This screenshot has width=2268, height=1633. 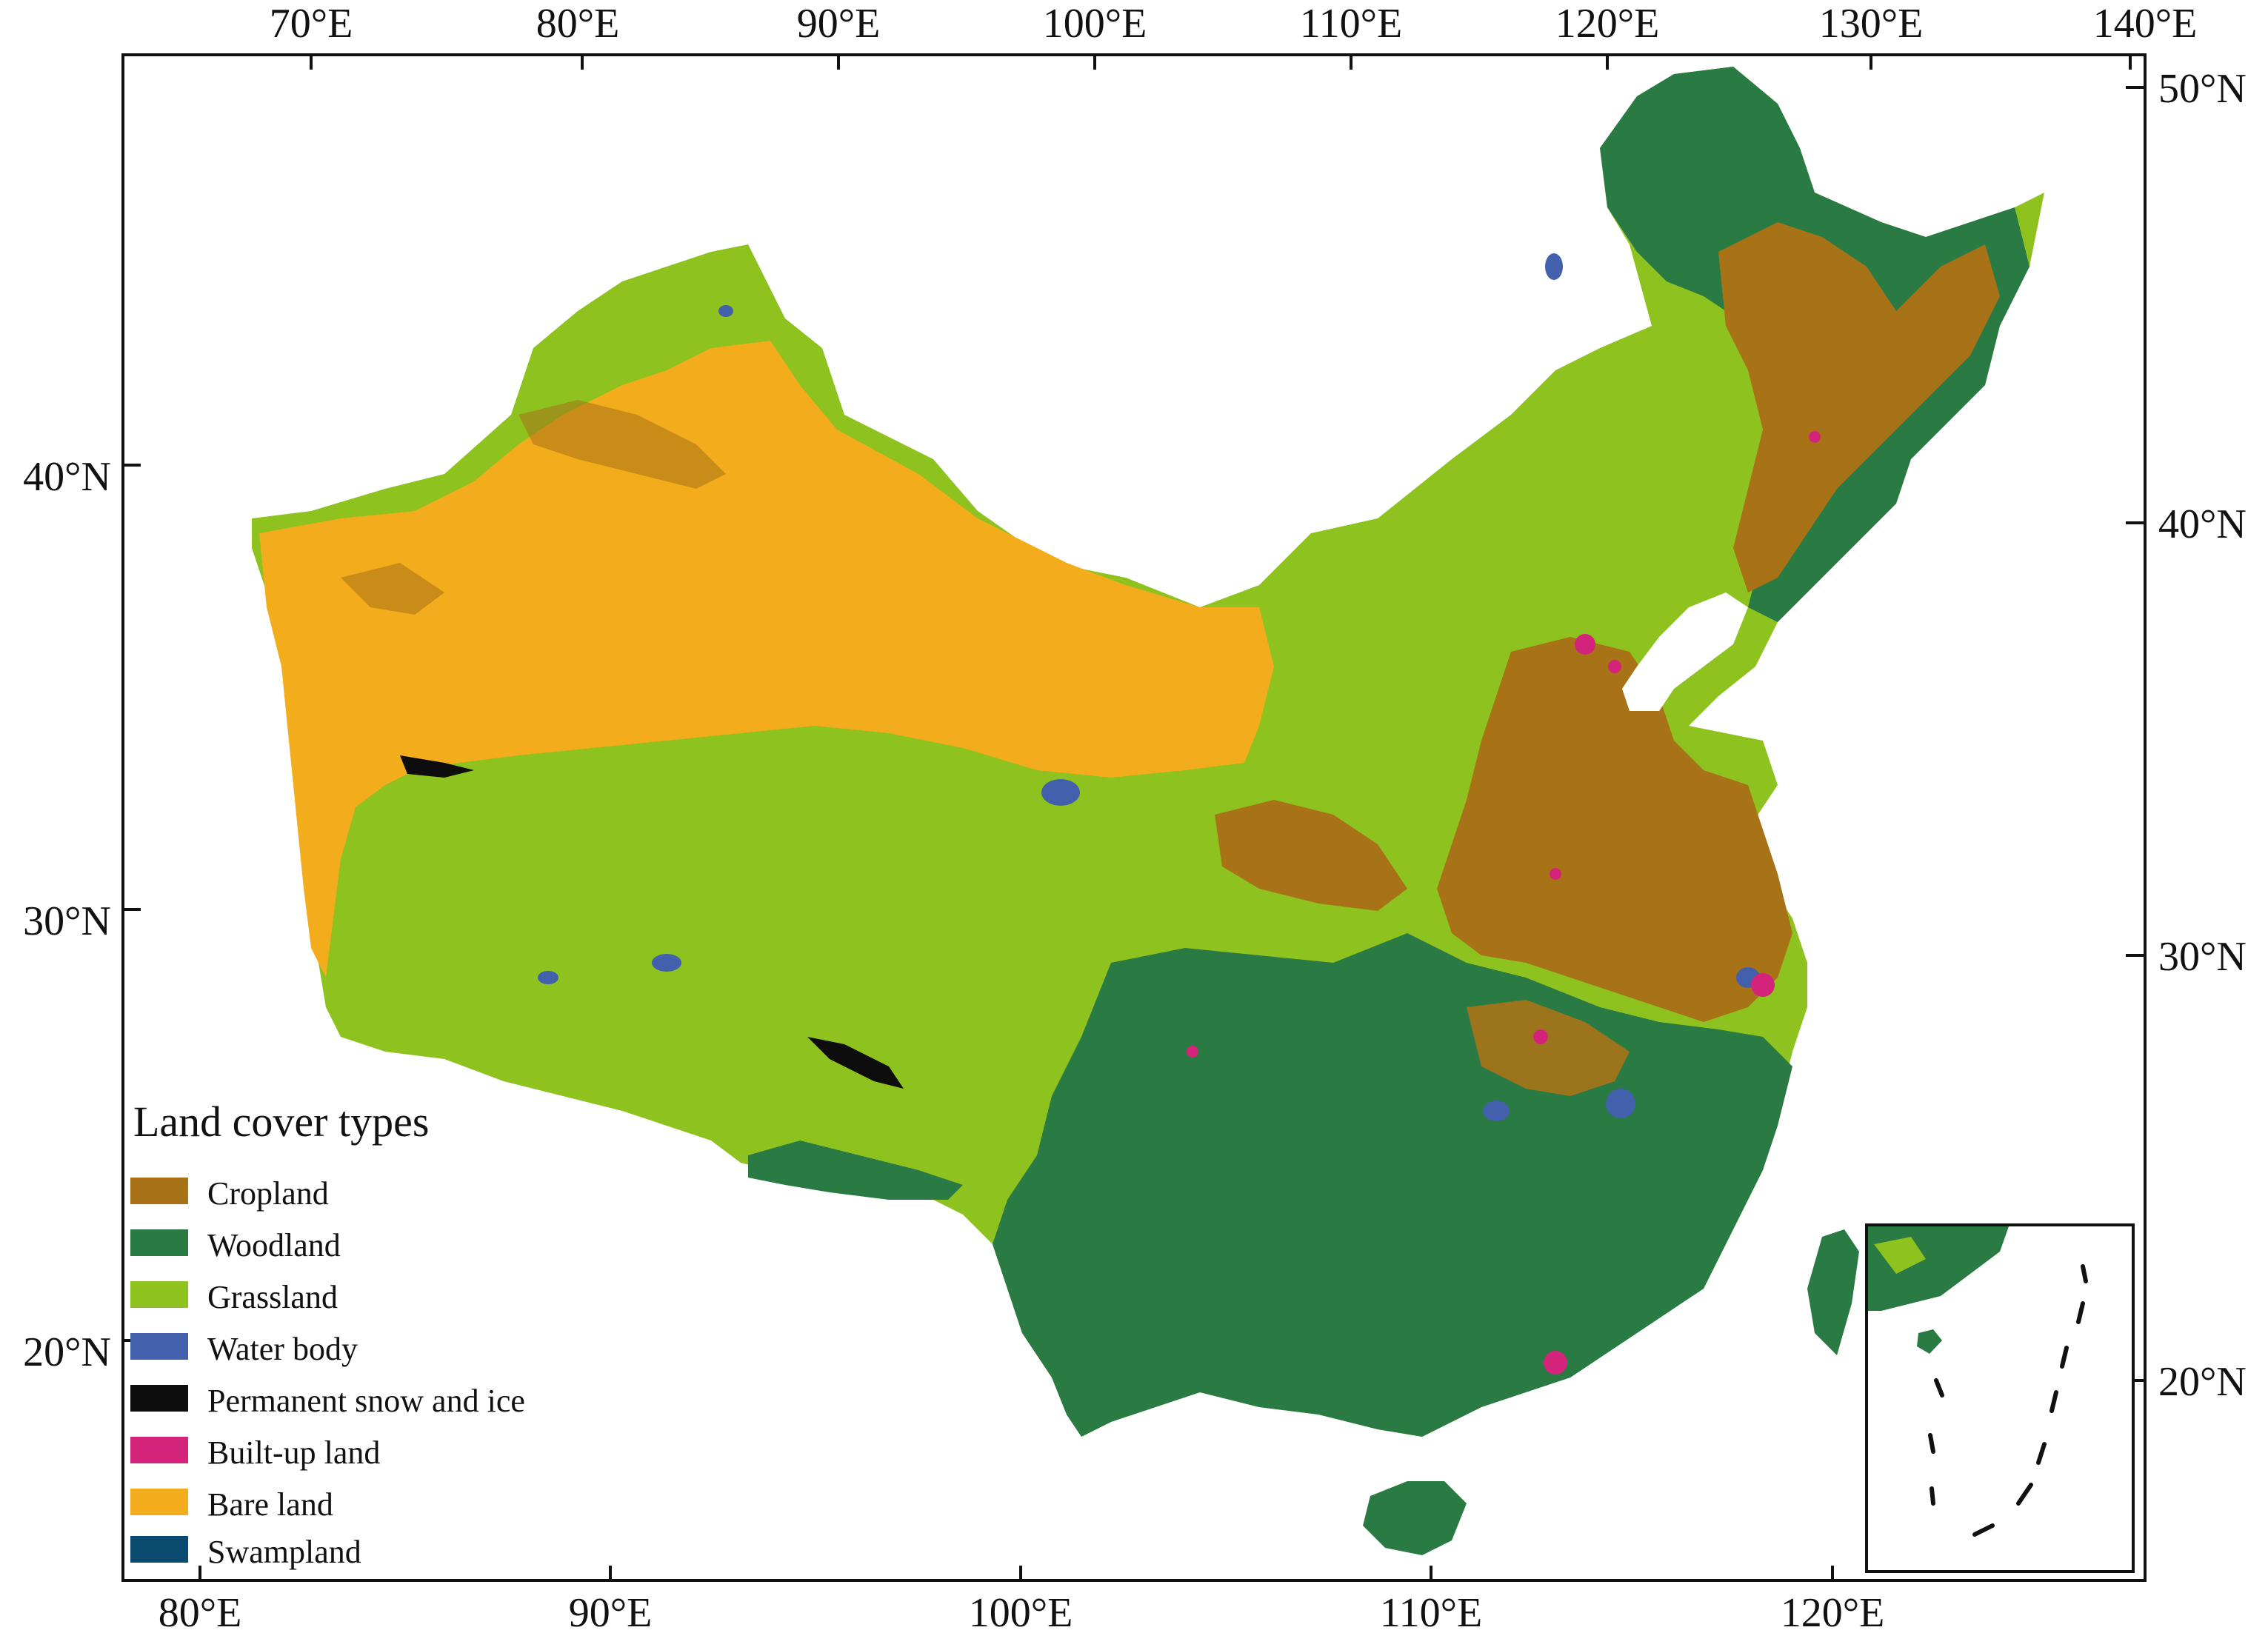 What do you see at coordinates (1385, 652) in the screenshot?
I see `region-grassland-north` at bounding box center [1385, 652].